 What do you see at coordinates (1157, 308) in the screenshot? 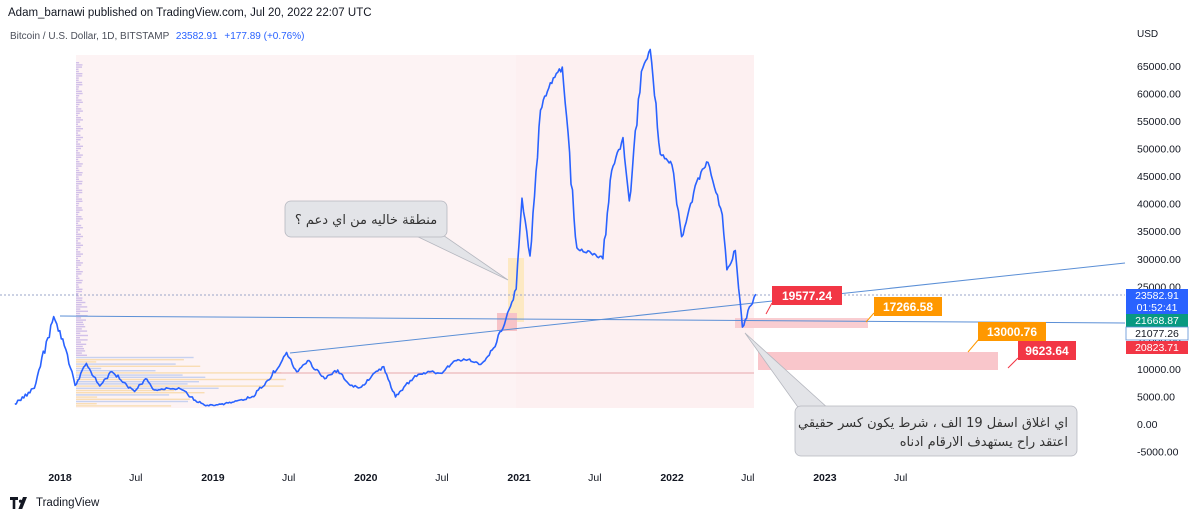
I see `axis-text-countdown: 01:52:41` at bounding box center [1157, 308].